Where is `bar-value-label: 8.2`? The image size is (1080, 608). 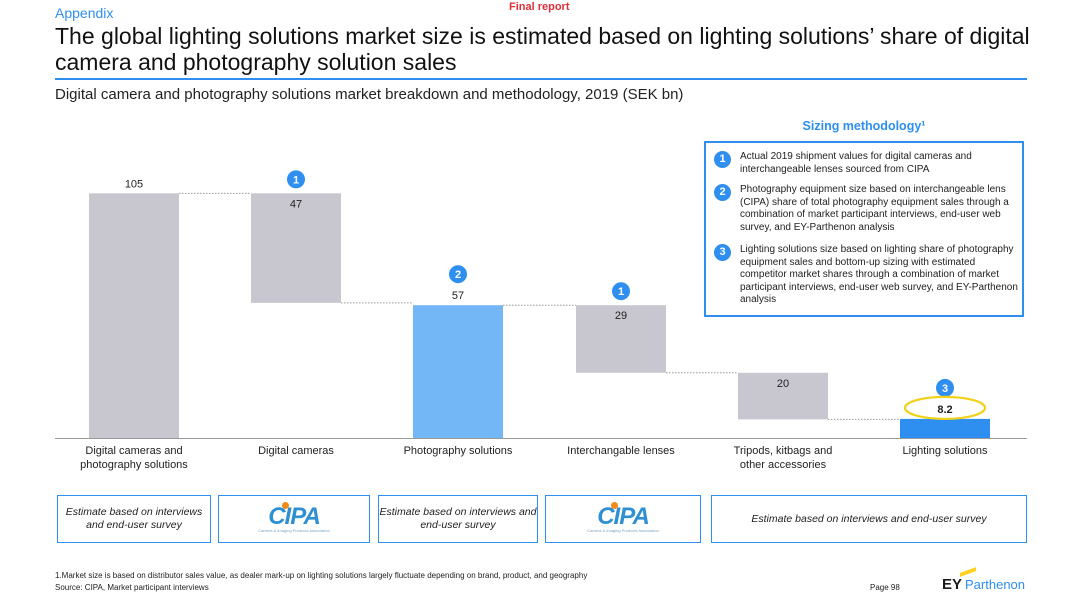
bar-value-label: 8.2 is located at coordinates (944, 410).